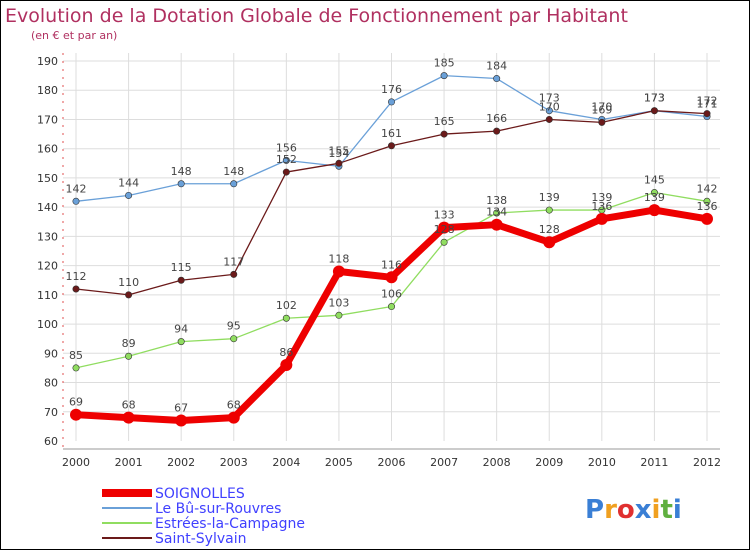 This screenshot has width=750, height=554. I want to click on proxiti-logo: Proxiti, so click(633, 510).